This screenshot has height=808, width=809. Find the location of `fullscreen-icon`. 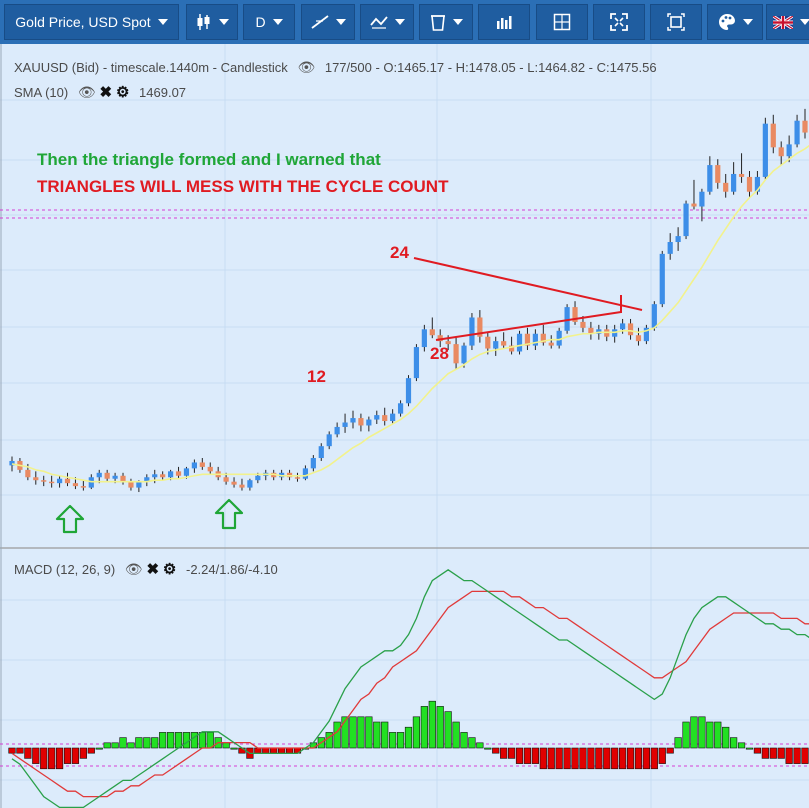

fullscreen-icon is located at coordinates (619, 22).